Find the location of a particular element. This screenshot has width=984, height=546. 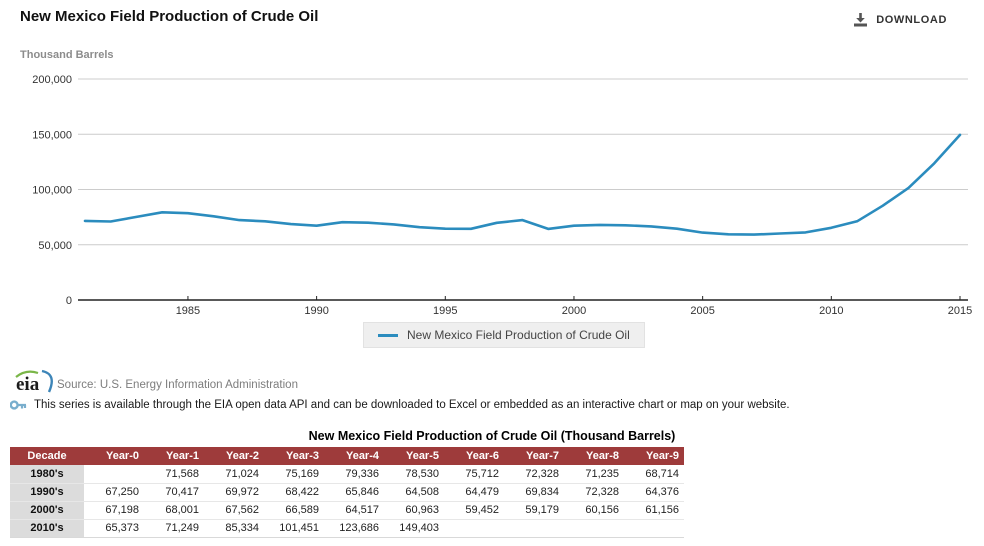

column-header: Year-5 is located at coordinates (414, 456).